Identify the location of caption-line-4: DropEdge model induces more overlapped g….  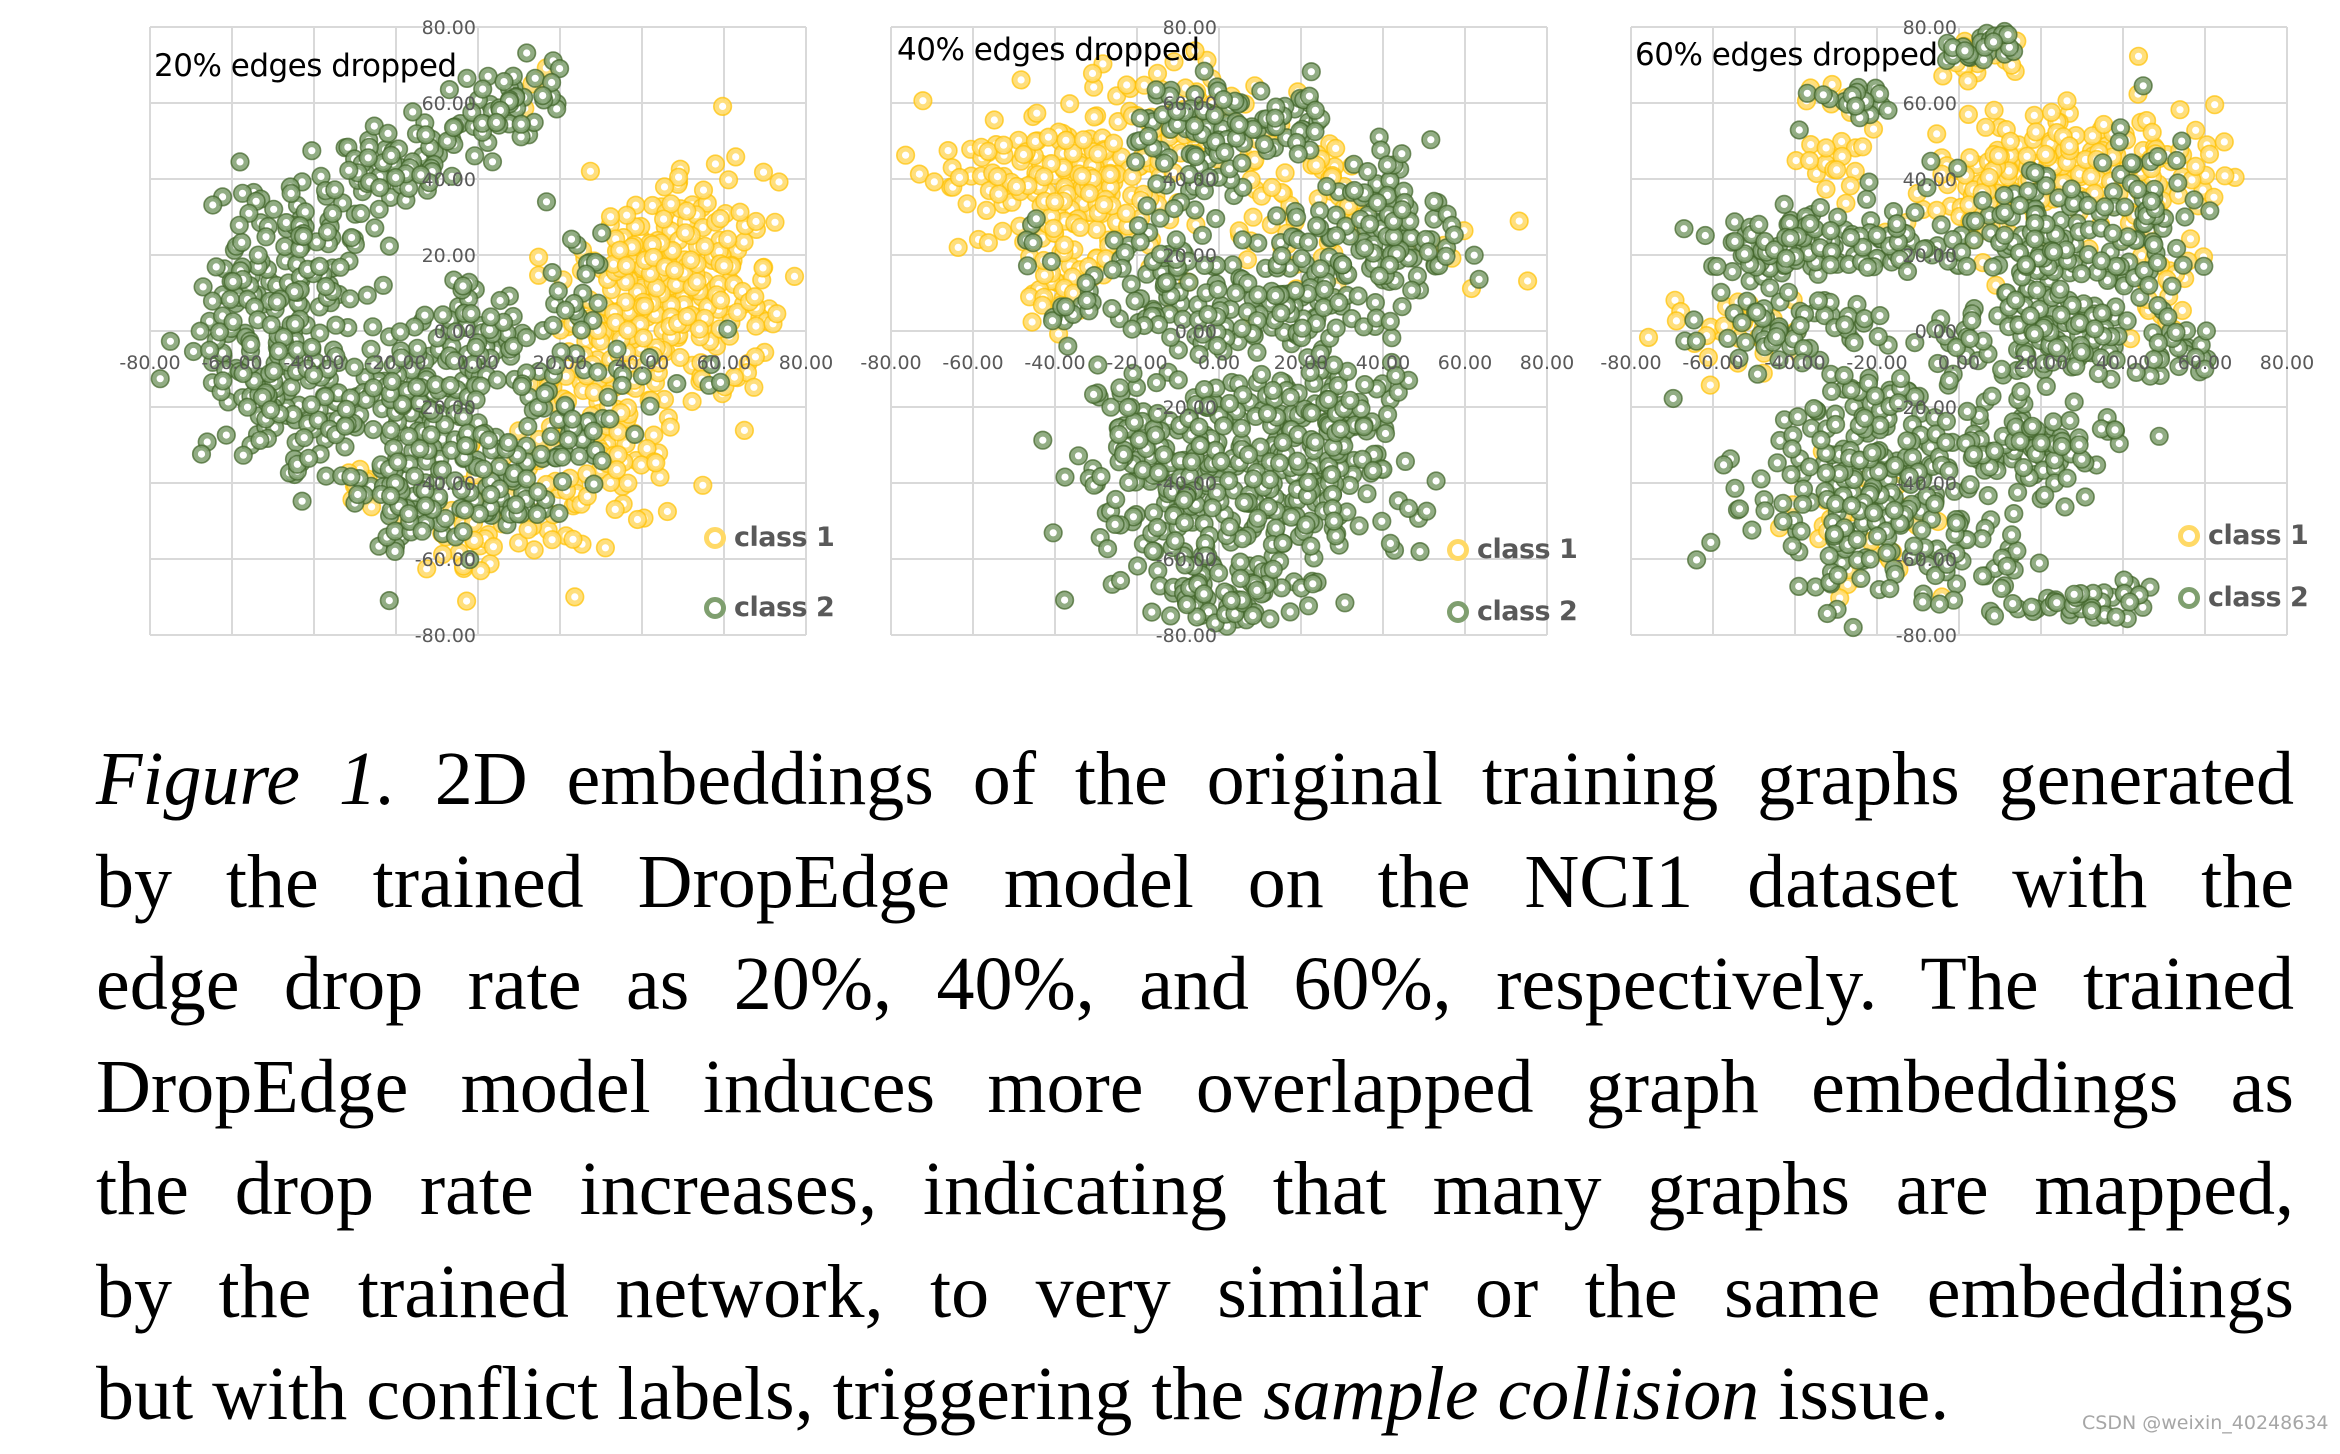
(1195, 1086).